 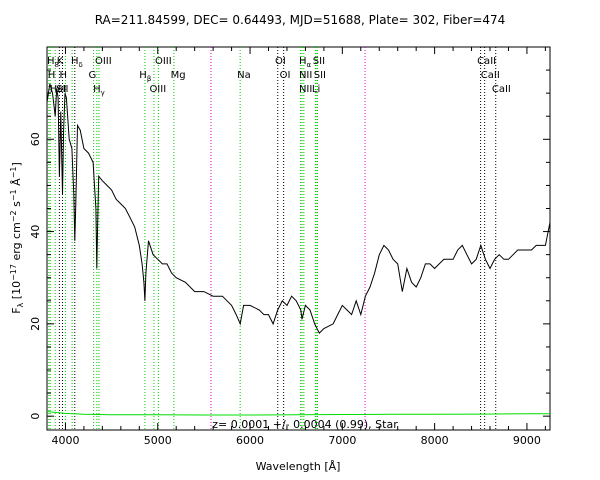 What do you see at coordinates (65, 440) in the screenshot?
I see `x-tick-label: 4000` at bounding box center [65, 440].